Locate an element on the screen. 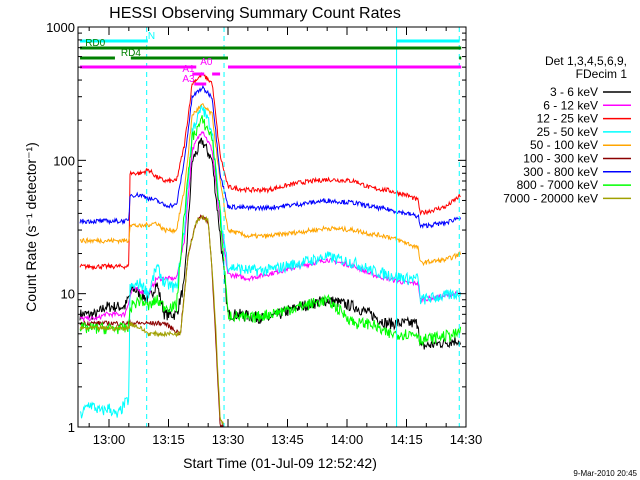 Image resolution: width=640 pixels, height=480 pixels. y-tick-label: 100 is located at coordinates (64, 160).